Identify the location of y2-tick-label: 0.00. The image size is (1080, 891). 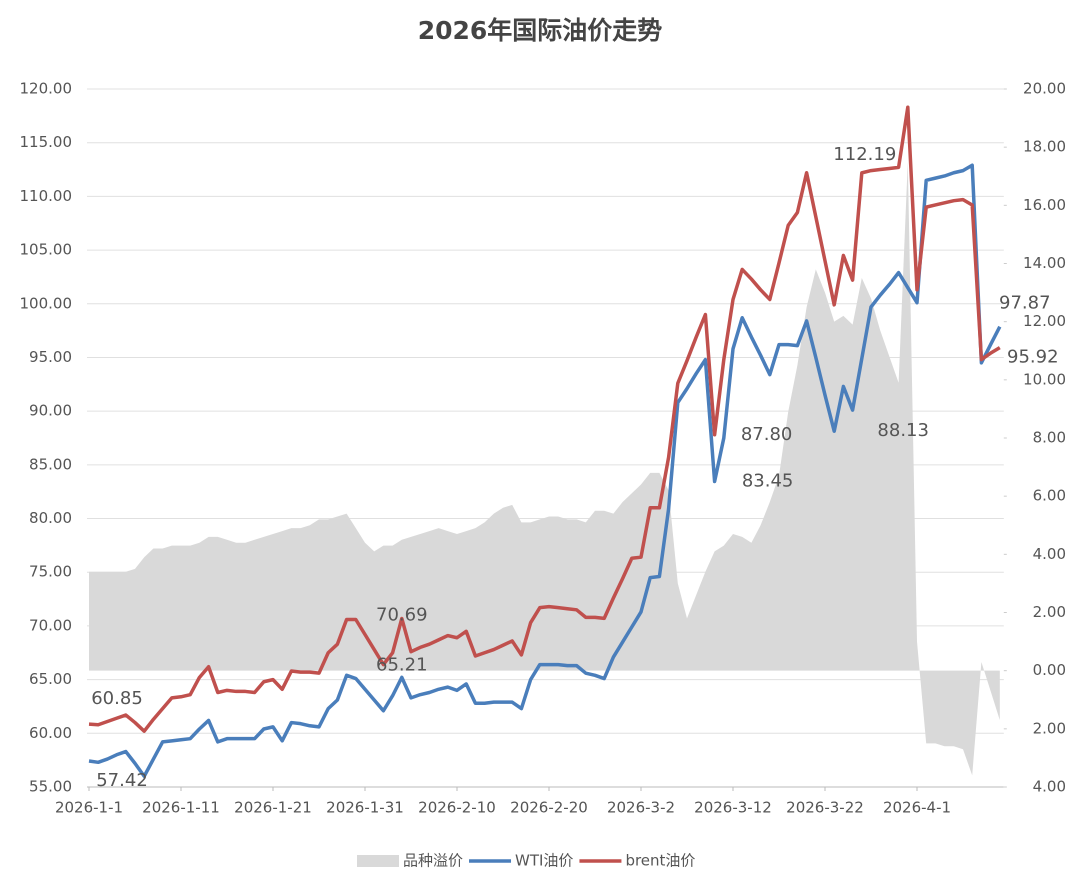
(1049, 670).